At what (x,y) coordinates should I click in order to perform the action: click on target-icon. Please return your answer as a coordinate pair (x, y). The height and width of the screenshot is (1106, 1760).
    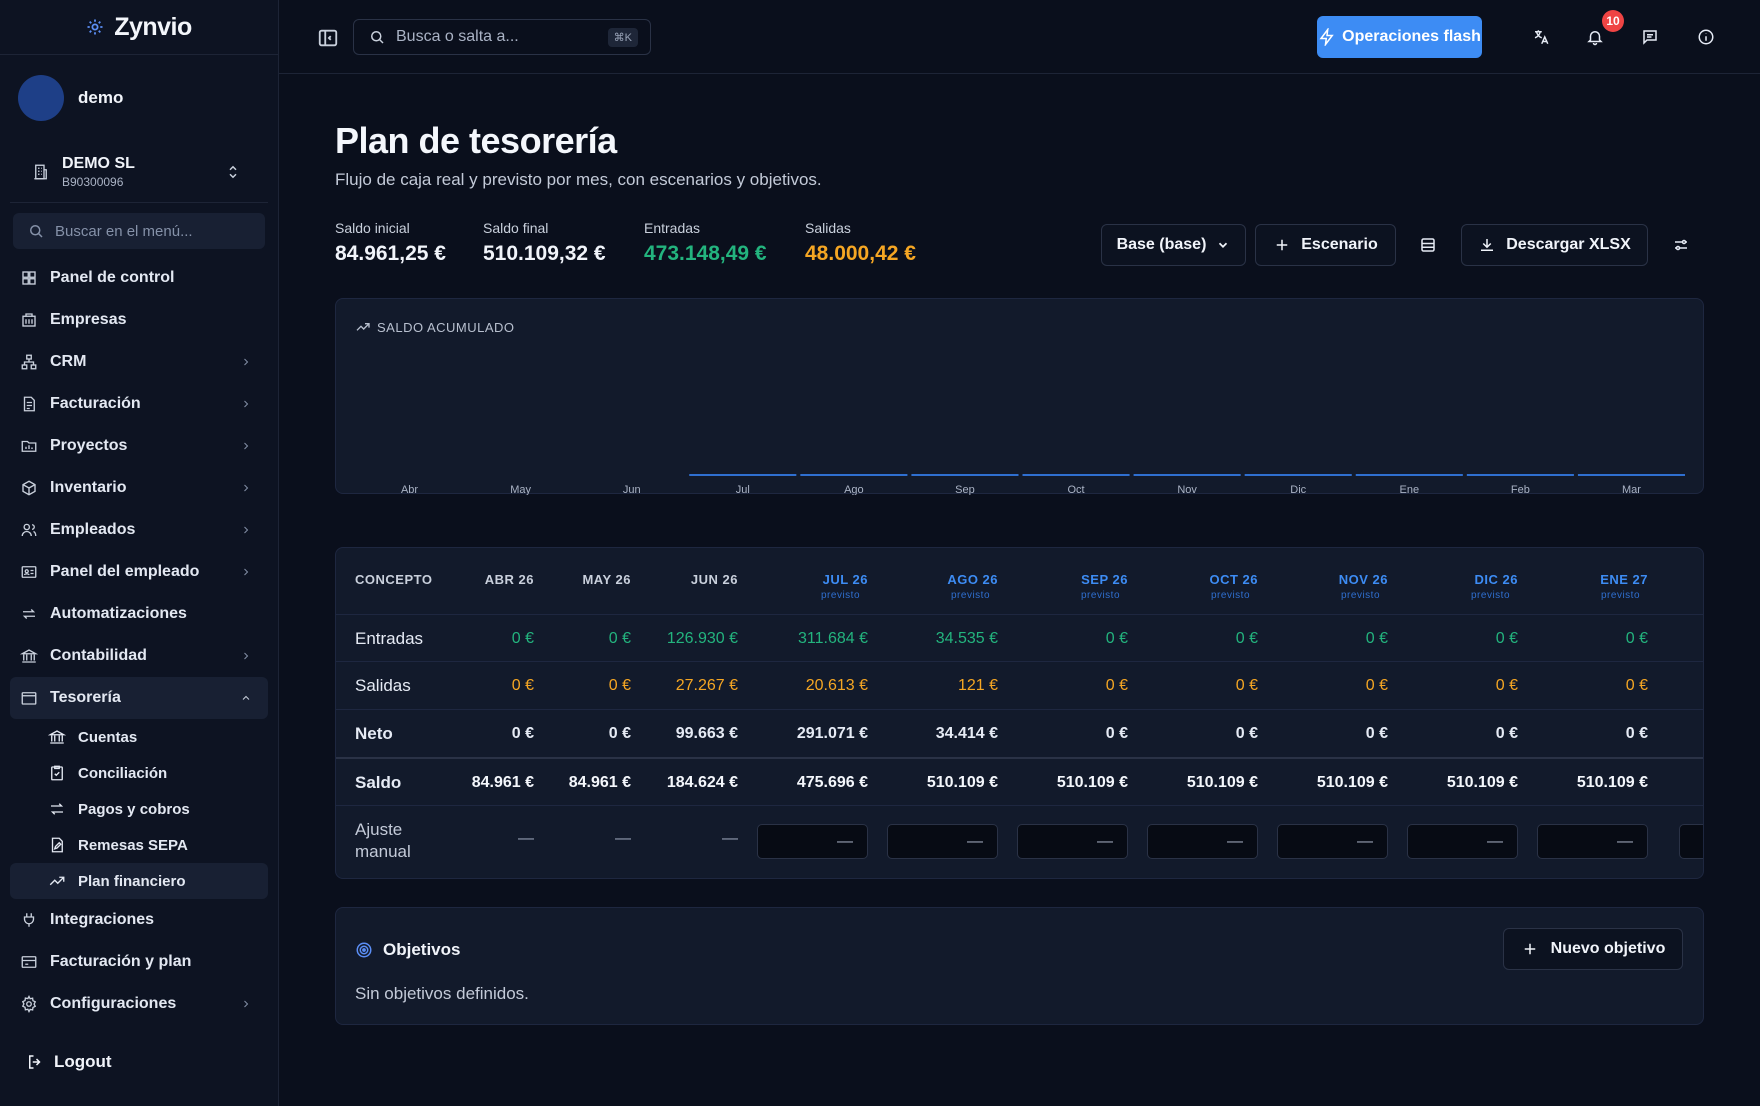
    Looking at the image, I should click on (364, 950).